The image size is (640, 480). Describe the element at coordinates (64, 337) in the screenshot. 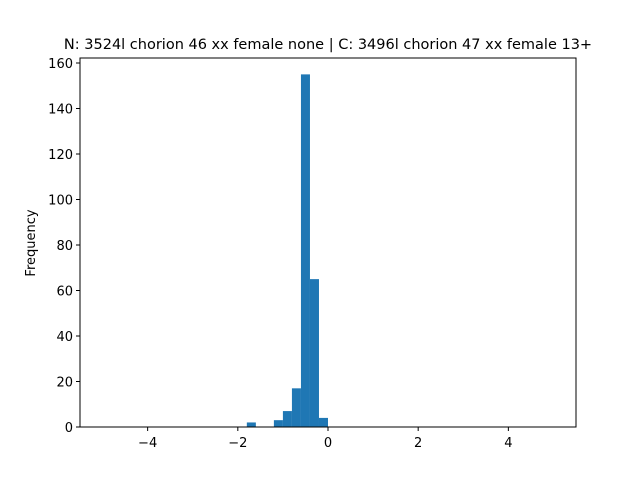

I see `y-tick-label: 40` at that location.